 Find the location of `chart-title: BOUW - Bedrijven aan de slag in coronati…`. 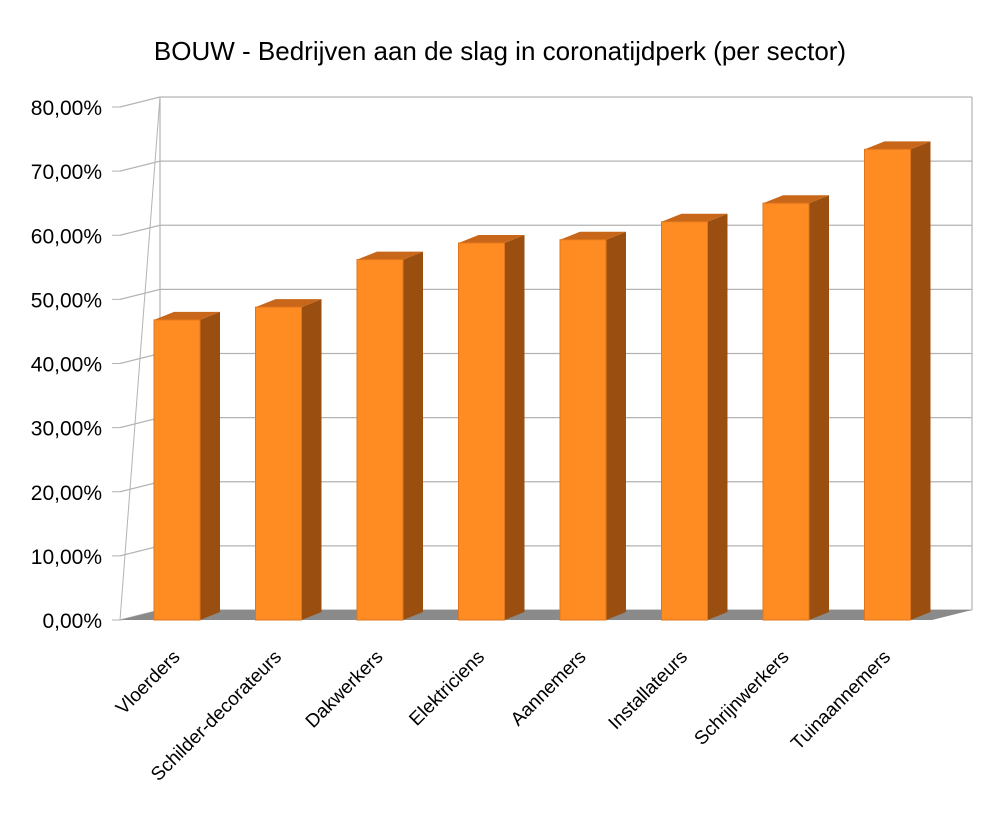

chart-title: BOUW - Bedrijven aan de slag in coronati… is located at coordinates (500, 51).